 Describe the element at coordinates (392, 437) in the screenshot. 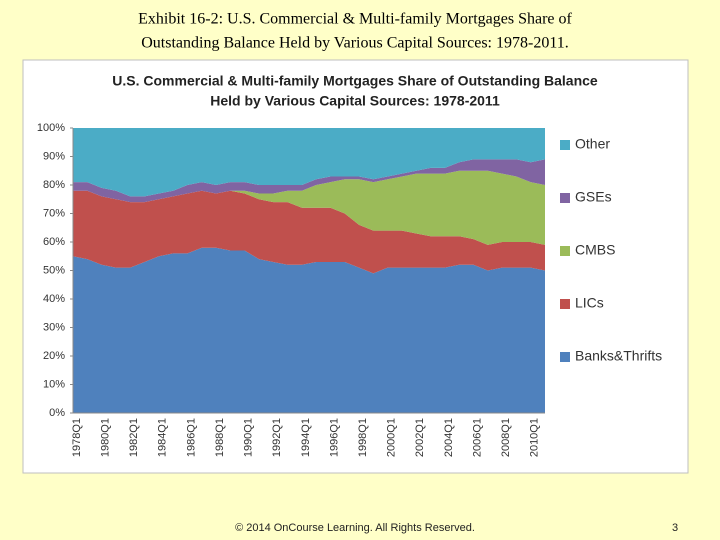

I see `x-tick-label: 2000Q1` at that location.